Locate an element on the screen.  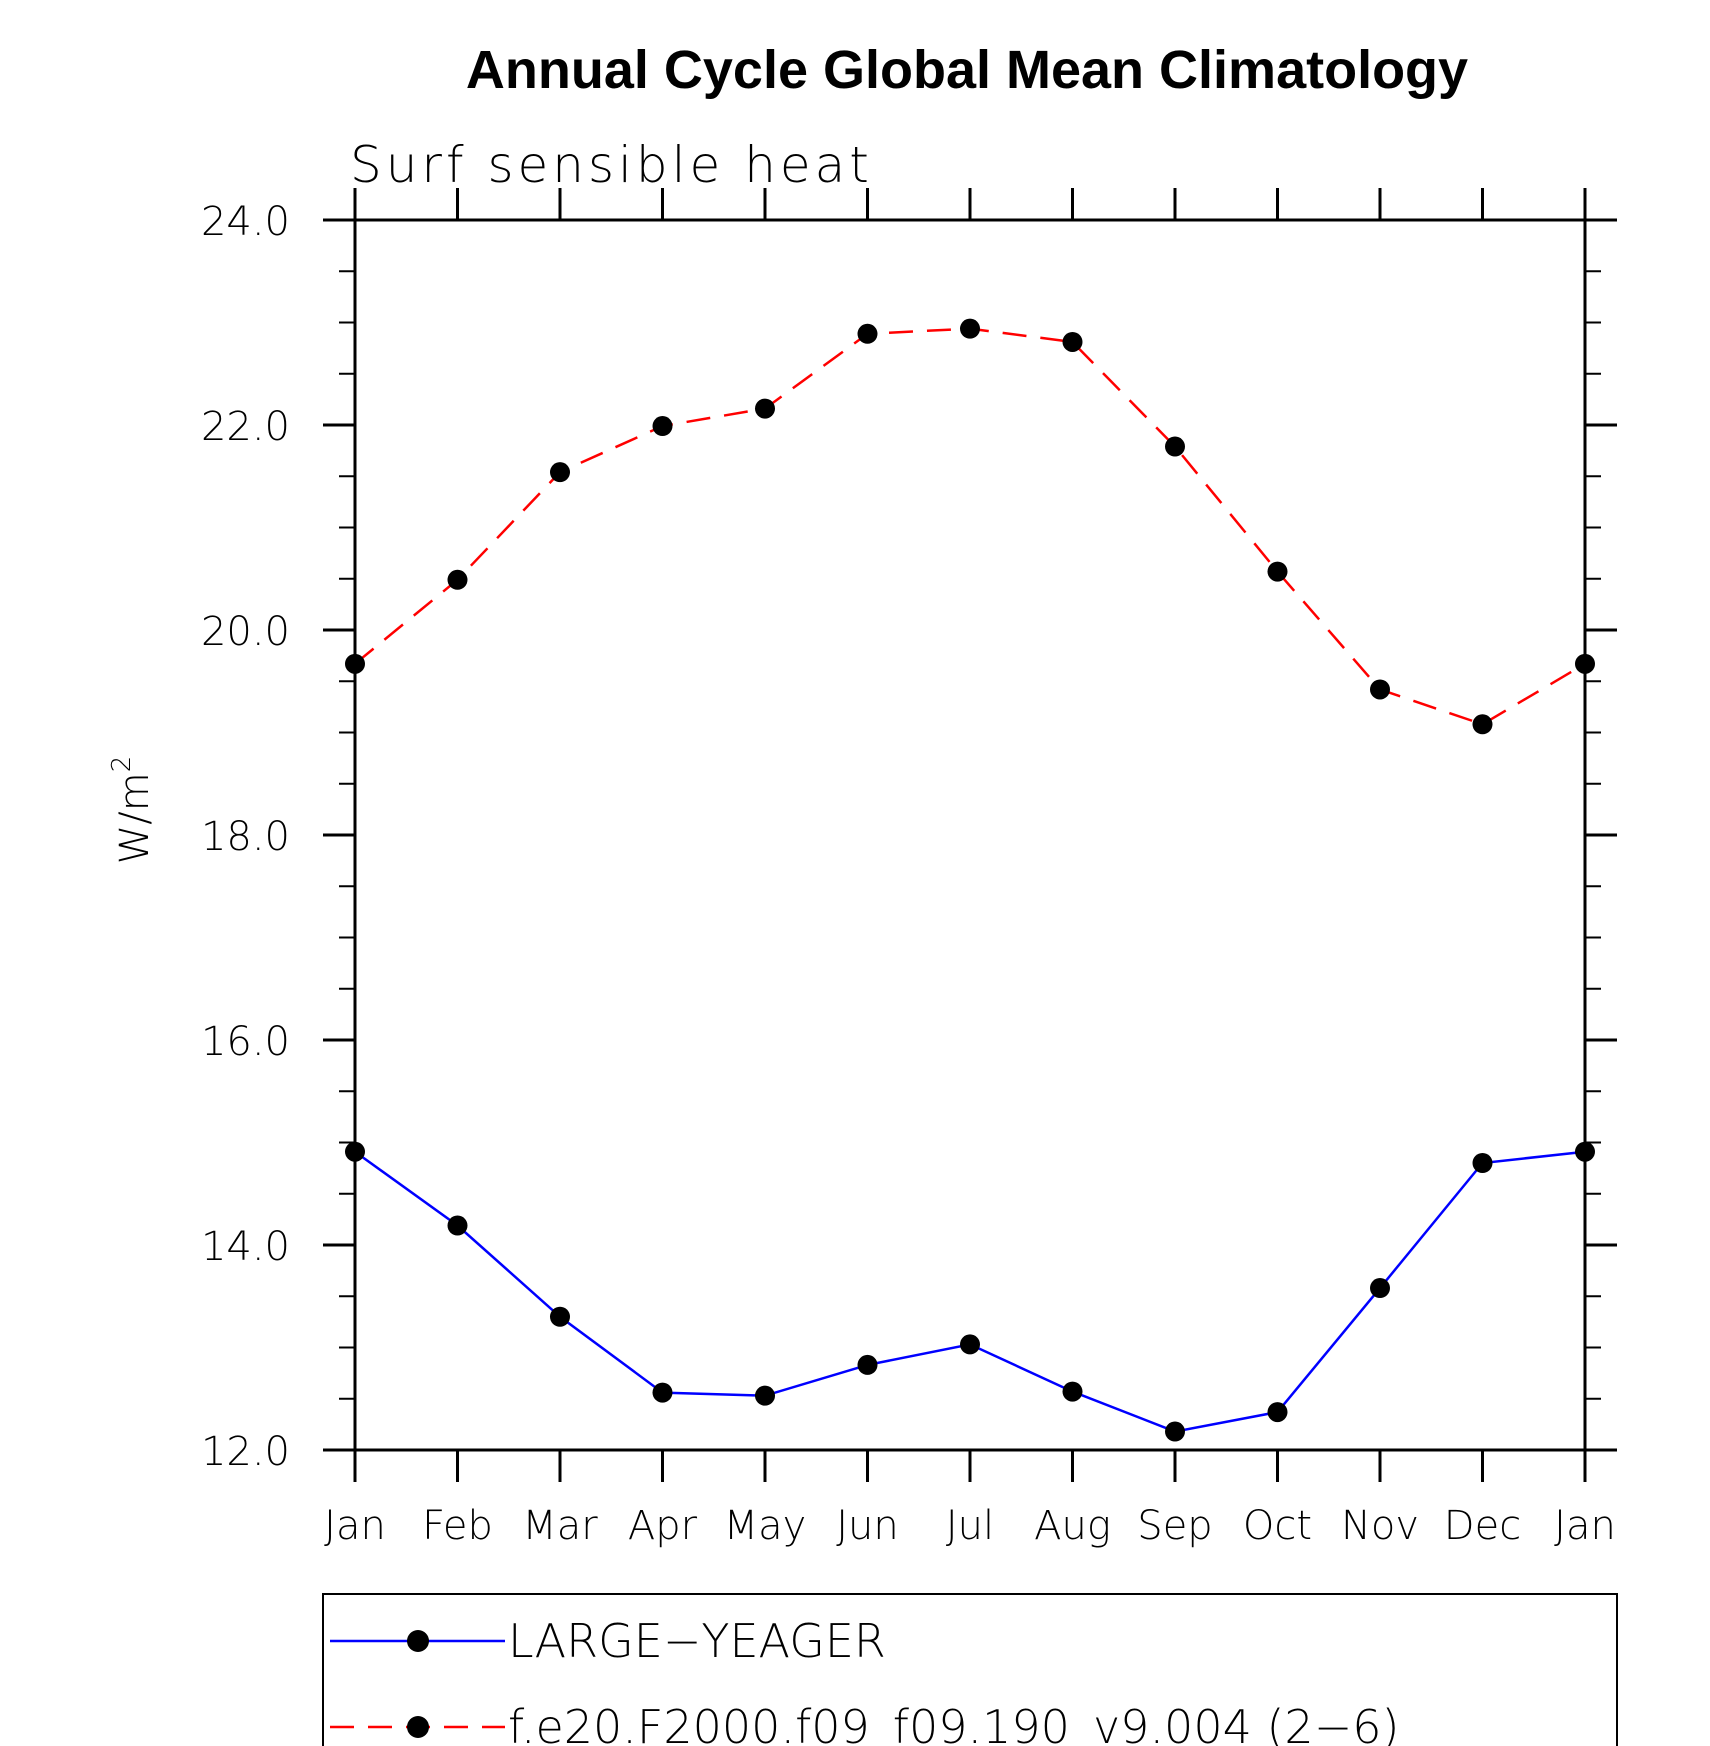
legend-label-f-e20: f.e20.F2000.f09_f09.190_v9.004 (2−6) is located at coordinates (953, 1723).